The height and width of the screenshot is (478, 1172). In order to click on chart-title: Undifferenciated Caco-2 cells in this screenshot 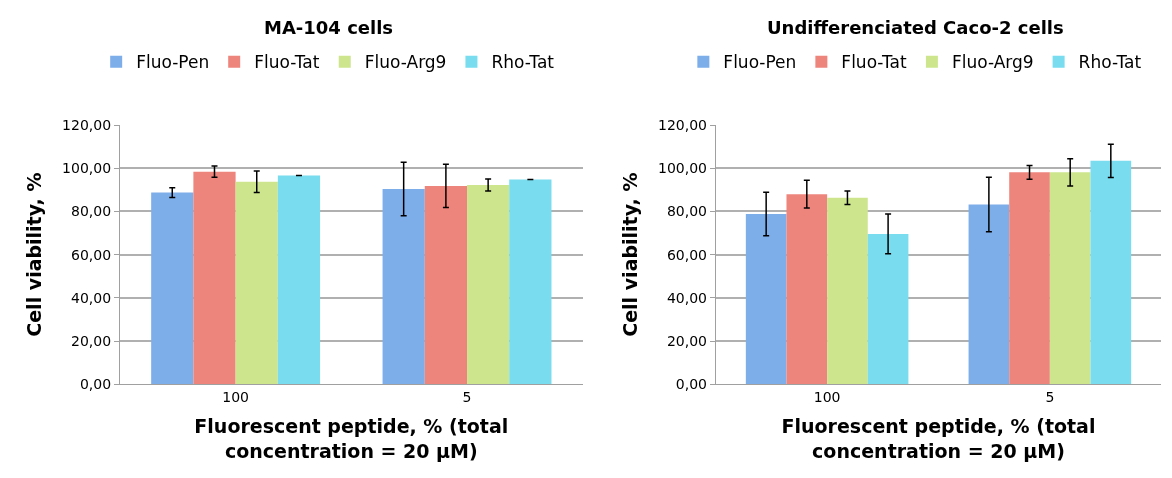, I will do `click(915, 27)`.